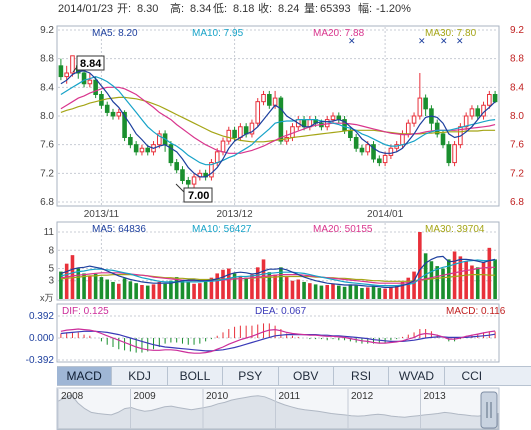  Describe the element at coordinates (102, 214) in the screenshot. I see `month-tick-label: 2013/11` at that location.